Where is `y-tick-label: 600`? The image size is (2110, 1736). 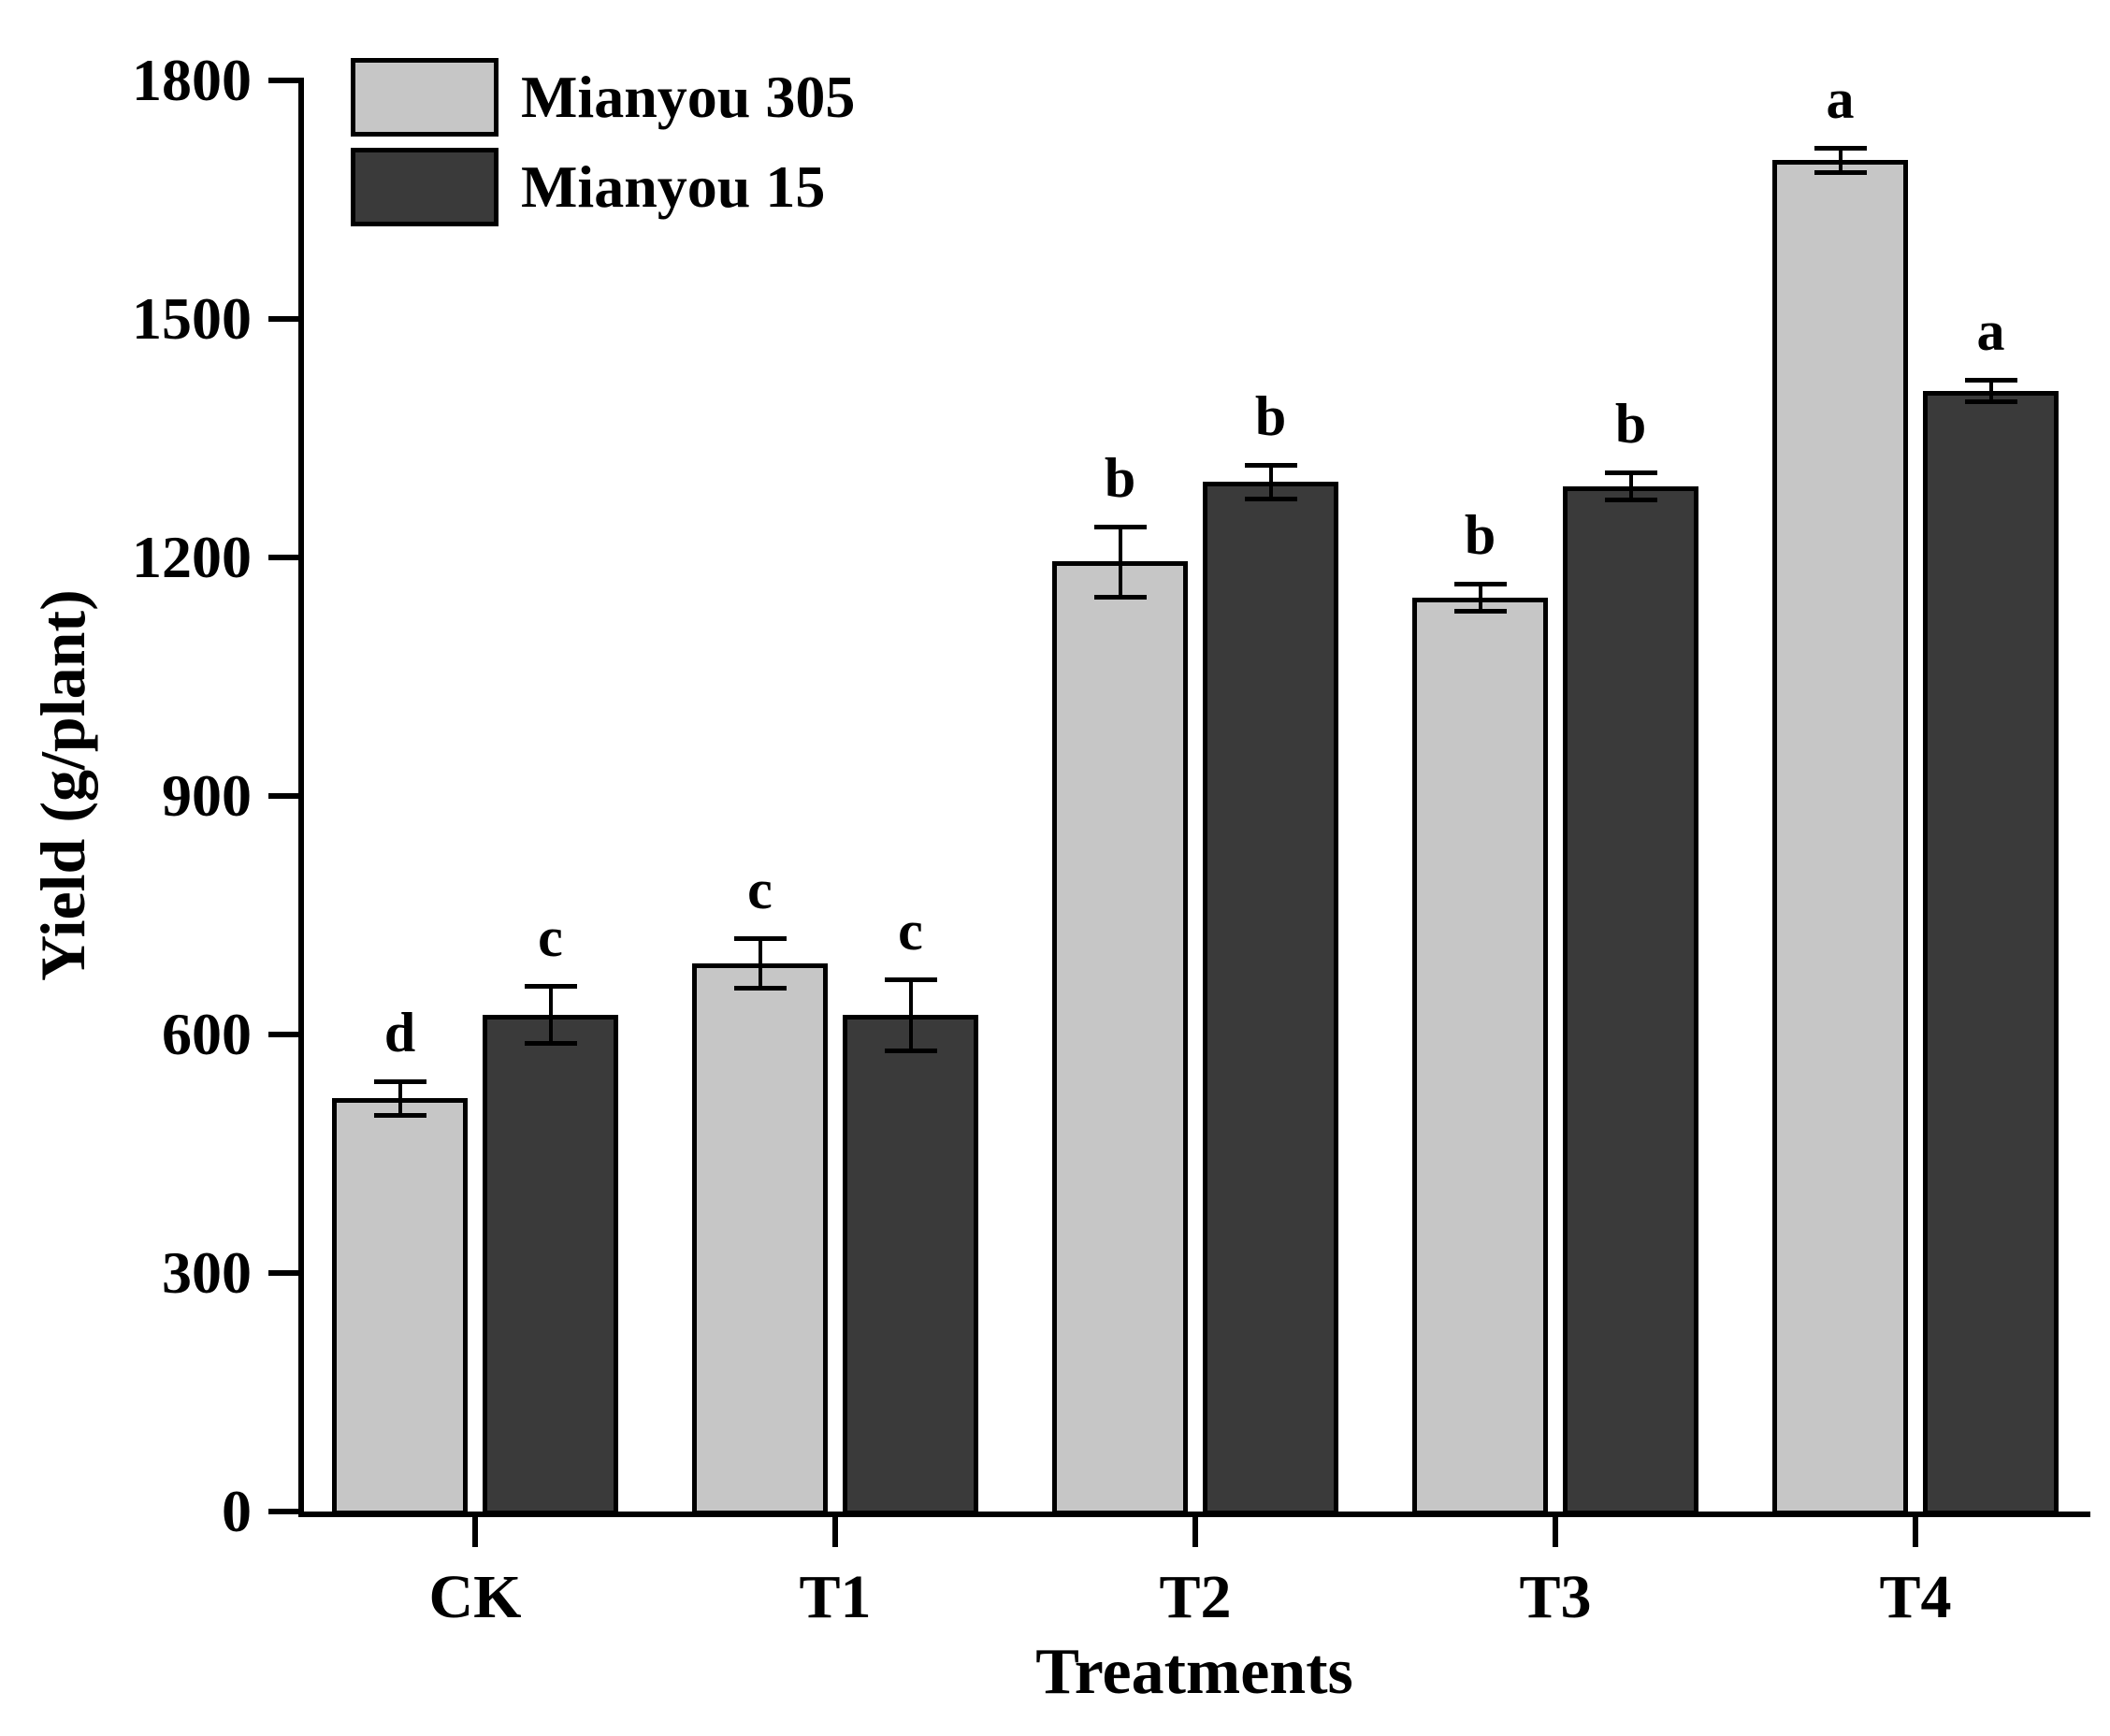
y-tick-label: 600 is located at coordinates (207, 1034).